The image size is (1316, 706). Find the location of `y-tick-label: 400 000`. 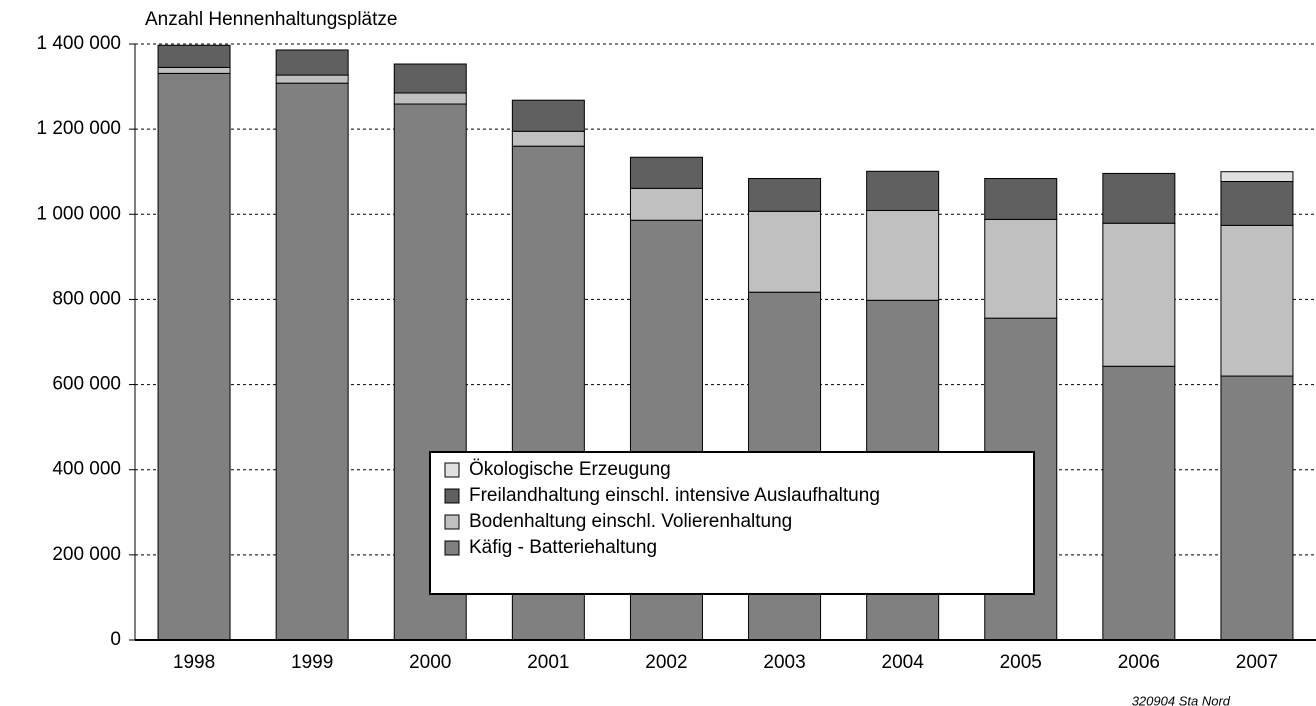

y-tick-label: 400 000 is located at coordinates (86, 469).